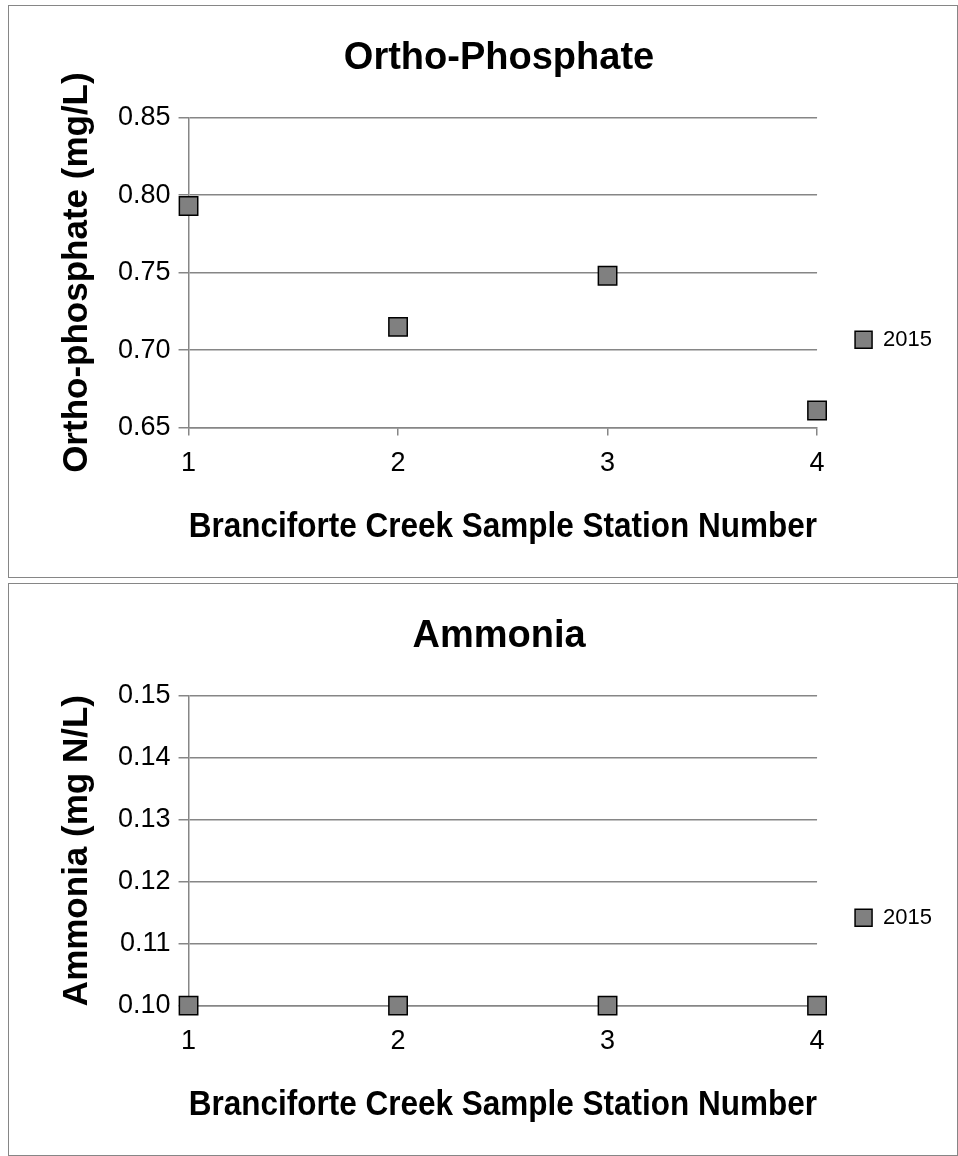 Image resolution: width=958 pixels, height=1156 pixels. Describe the element at coordinates (144, 756) in the screenshot. I see `y-tick-label: 0.14` at that location.